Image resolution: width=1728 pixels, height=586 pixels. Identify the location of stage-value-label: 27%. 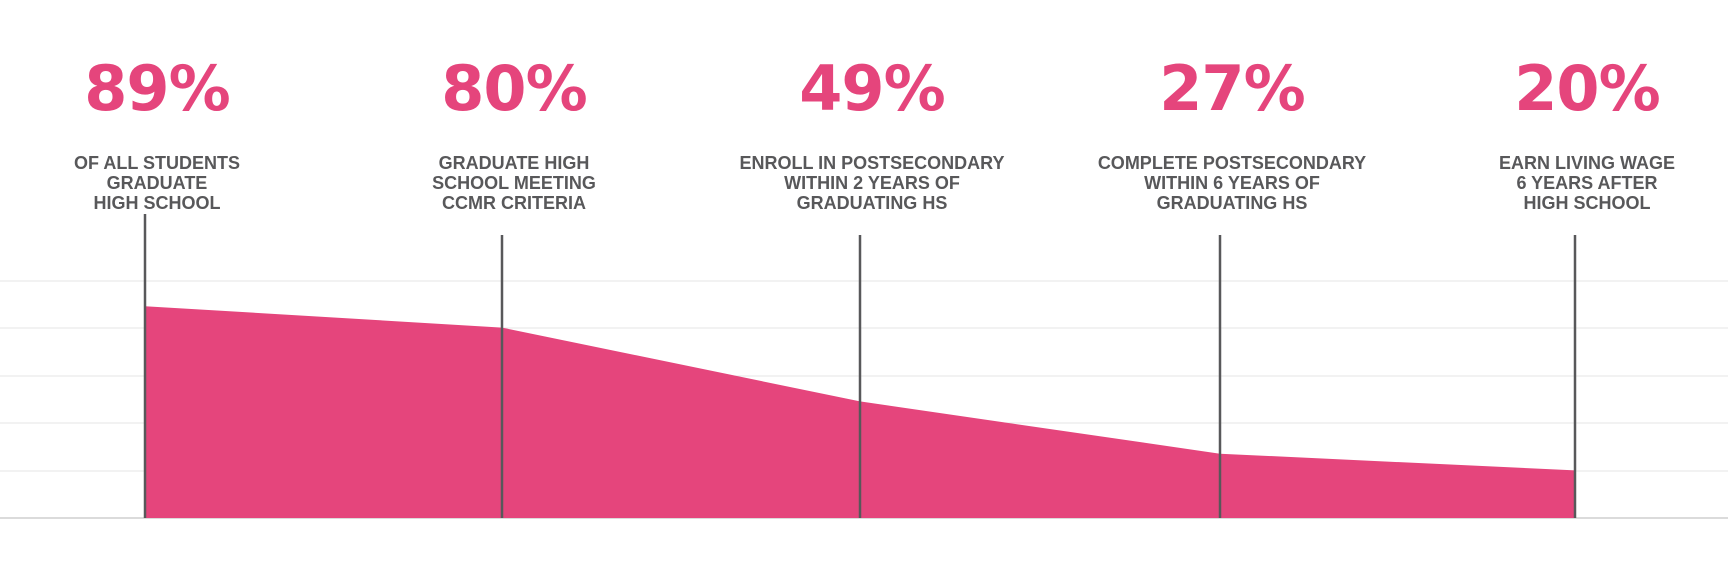
(1232, 88).